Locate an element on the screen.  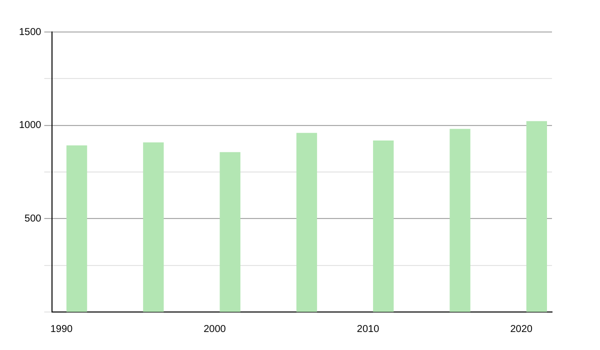
x-tick-label: 2020 is located at coordinates (521, 329).